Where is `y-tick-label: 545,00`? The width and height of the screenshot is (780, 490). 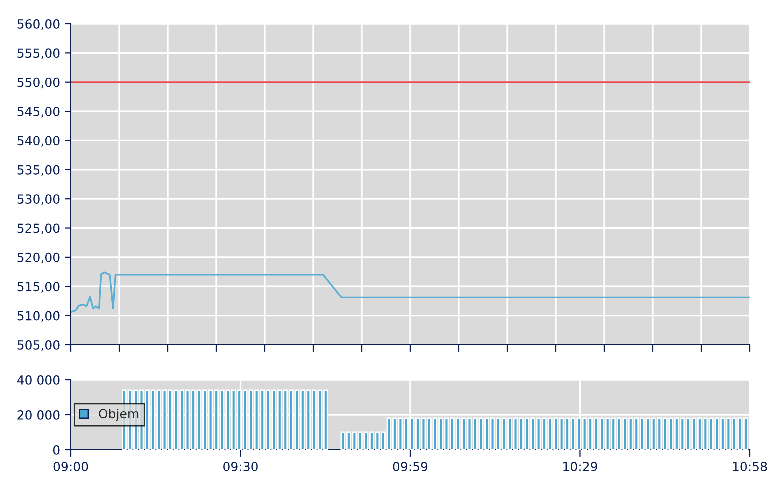 y-tick-label: 545,00 is located at coordinates (39, 112).